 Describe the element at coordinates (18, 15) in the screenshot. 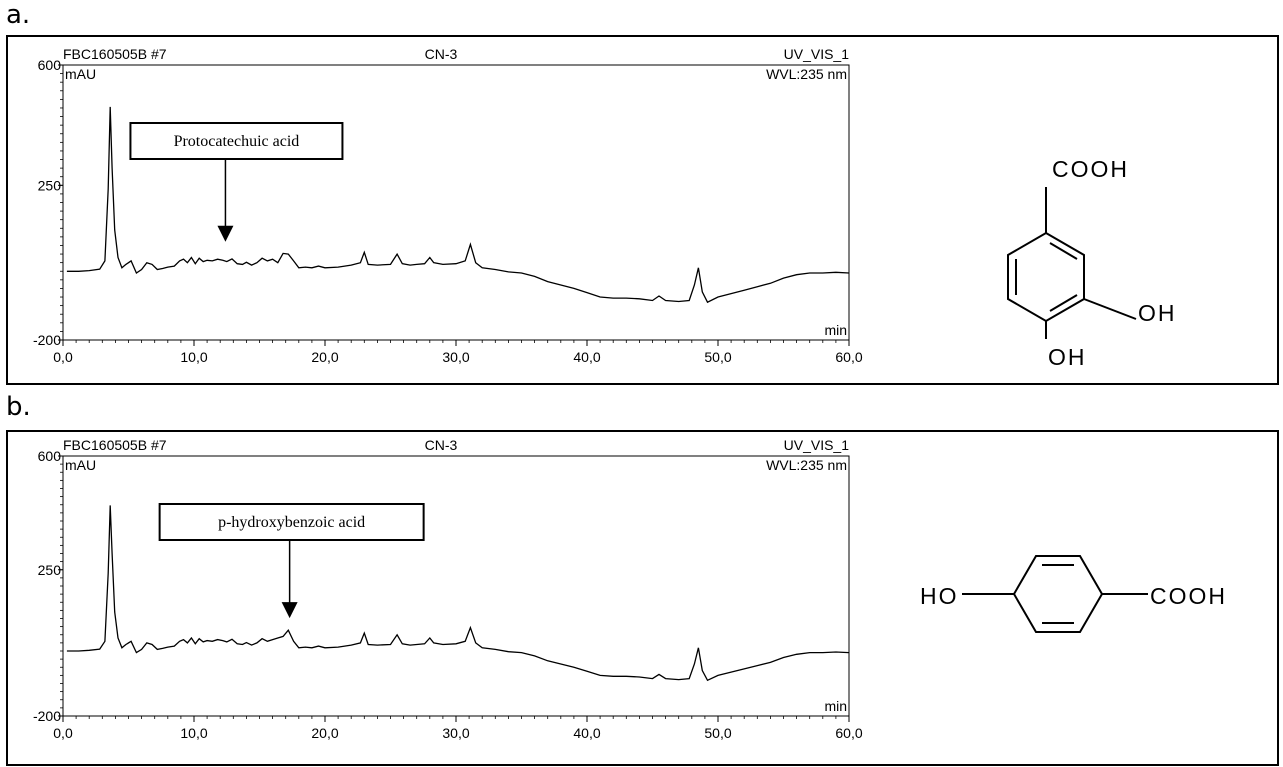

I see `panel-a-letter: a.` at that location.